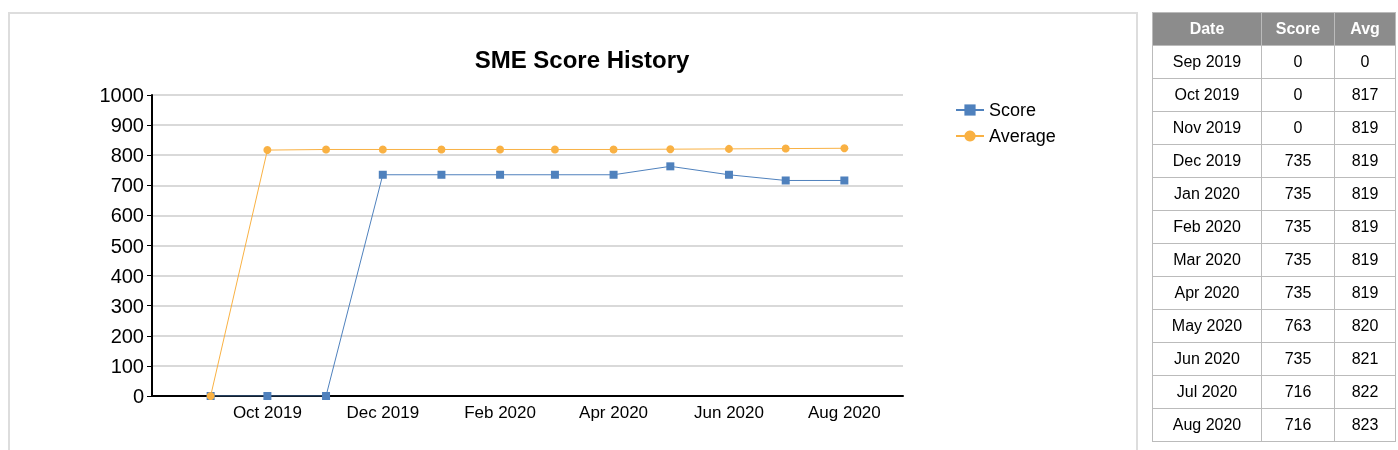 This screenshot has width=1398, height=450. What do you see at coordinates (1207, 161) in the screenshot?
I see `category-label: Dec 2019` at bounding box center [1207, 161].